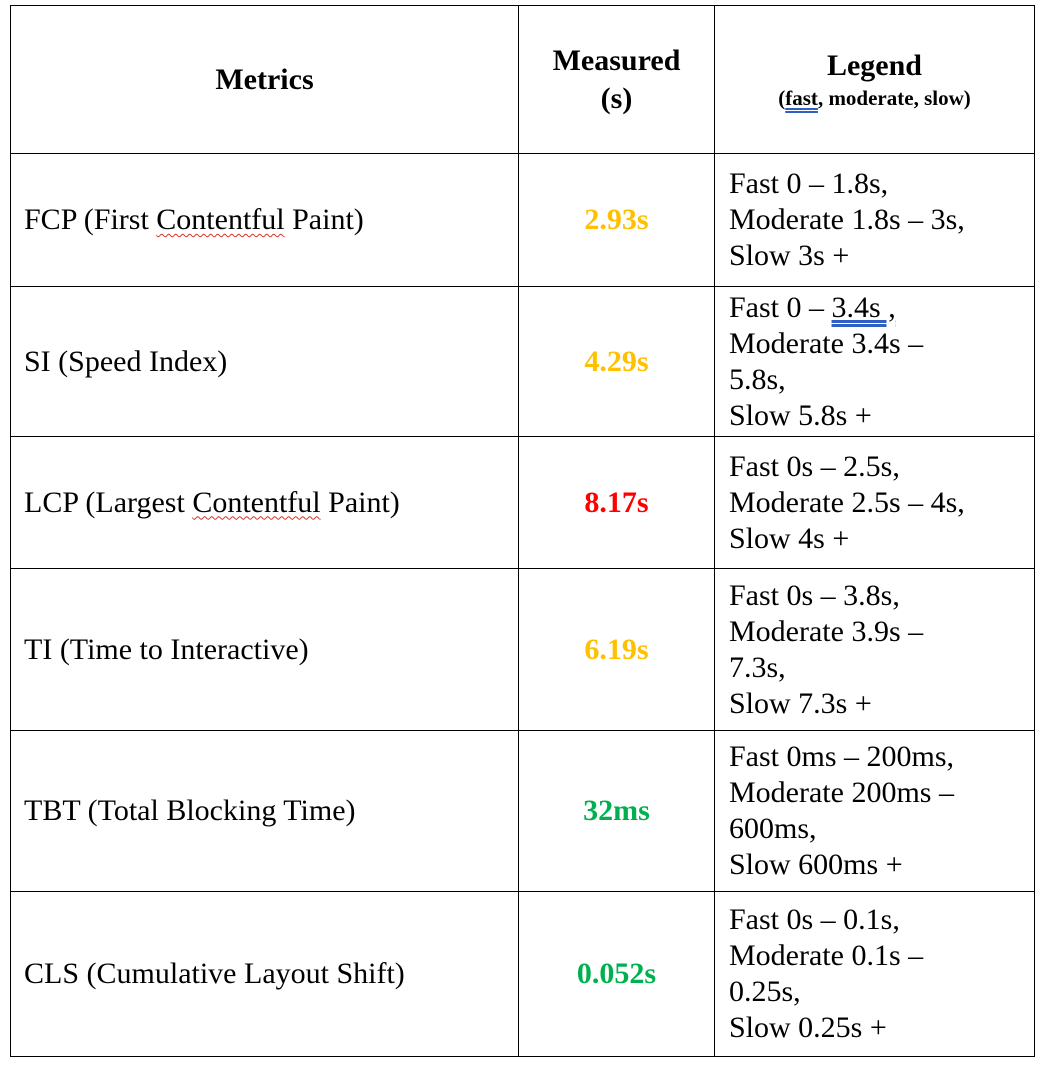 Image resolution: width=1044 pixels, height=1081 pixels. What do you see at coordinates (894, 97) in the screenshot?
I see `legend-sub-rest: , moderate, slow)` at bounding box center [894, 97].